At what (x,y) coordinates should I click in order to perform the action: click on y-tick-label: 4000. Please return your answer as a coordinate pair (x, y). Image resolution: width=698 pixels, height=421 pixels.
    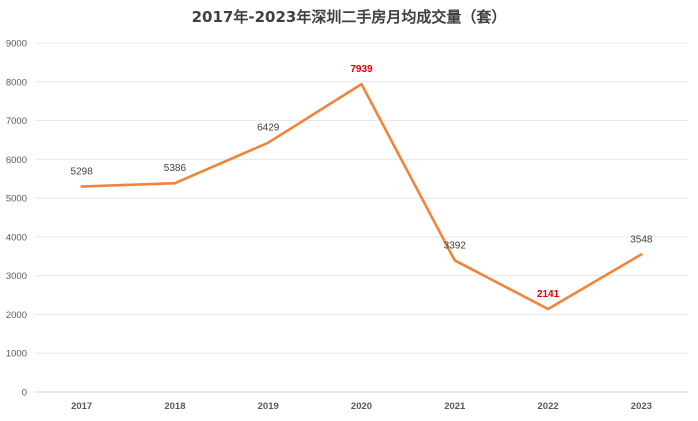
    Looking at the image, I should click on (16, 237).